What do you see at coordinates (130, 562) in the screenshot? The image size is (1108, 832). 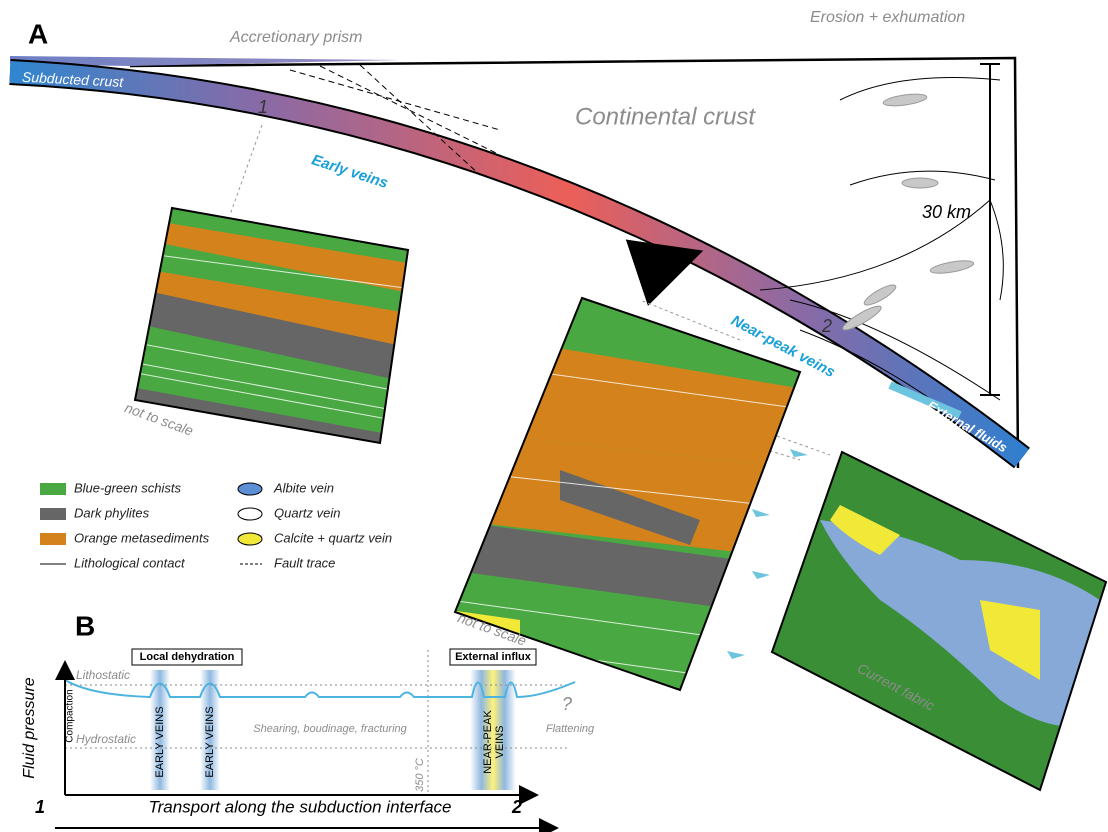 I see `legend-label: Lithological contact` at bounding box center [130, 562].